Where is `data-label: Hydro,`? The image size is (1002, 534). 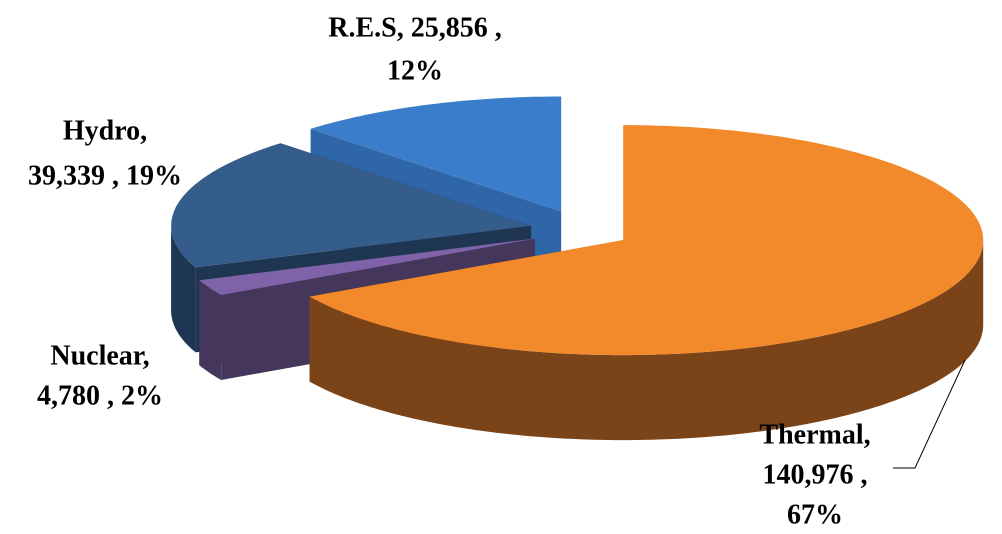
data-label: Hydro, is located at coordinates (105, 130).